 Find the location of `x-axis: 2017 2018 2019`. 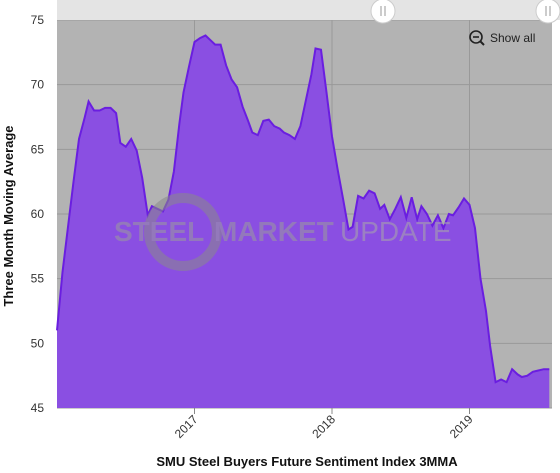

x-axis: 2017 2018 2019 is located at coordinates (324, 424).